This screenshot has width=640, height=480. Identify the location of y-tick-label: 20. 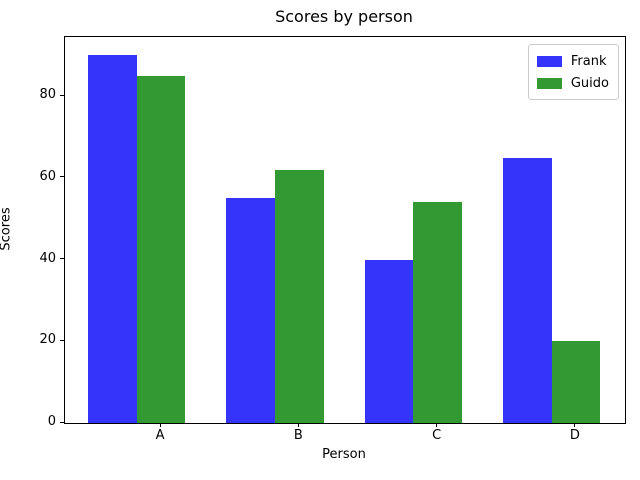
(47, 340).